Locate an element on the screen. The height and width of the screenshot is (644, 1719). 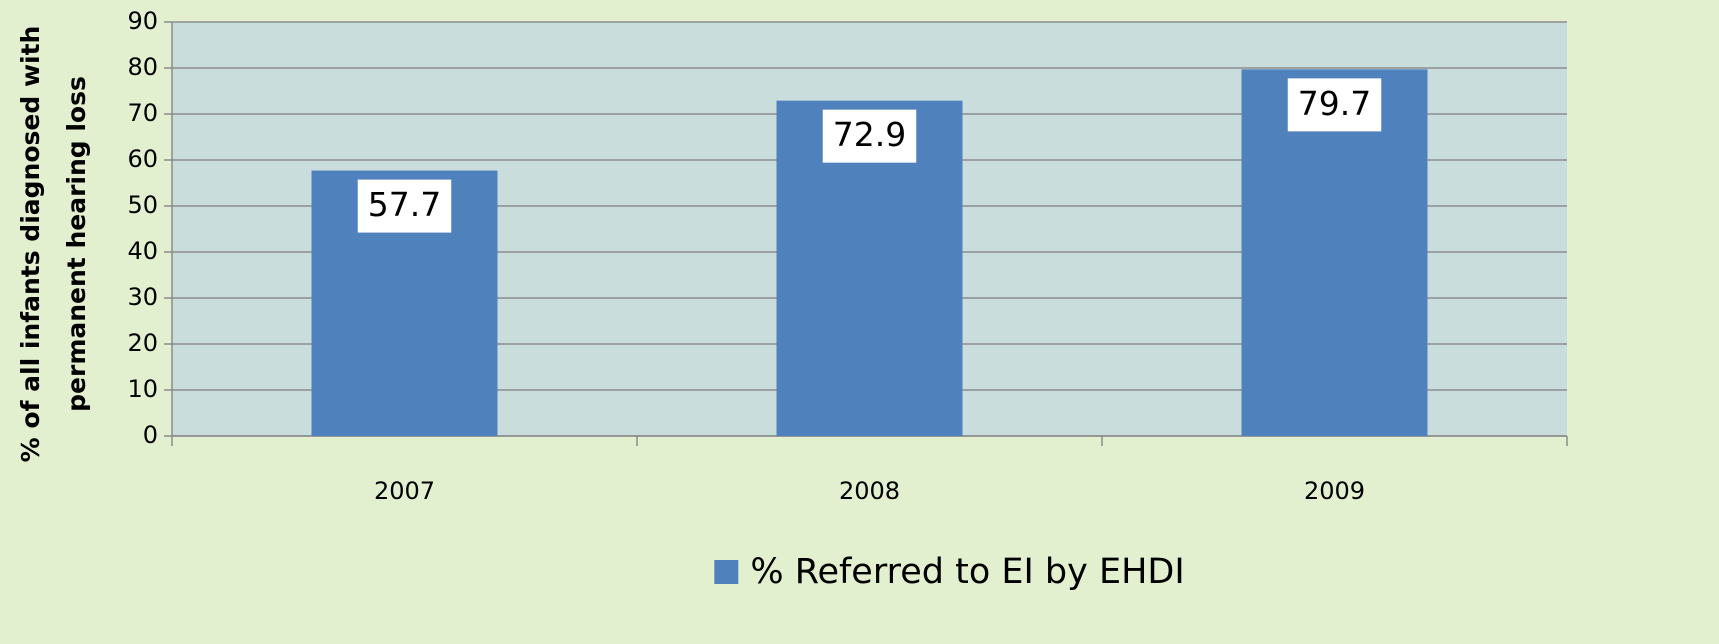
y-tick-label: 90 is located at coordinates (142, 21).